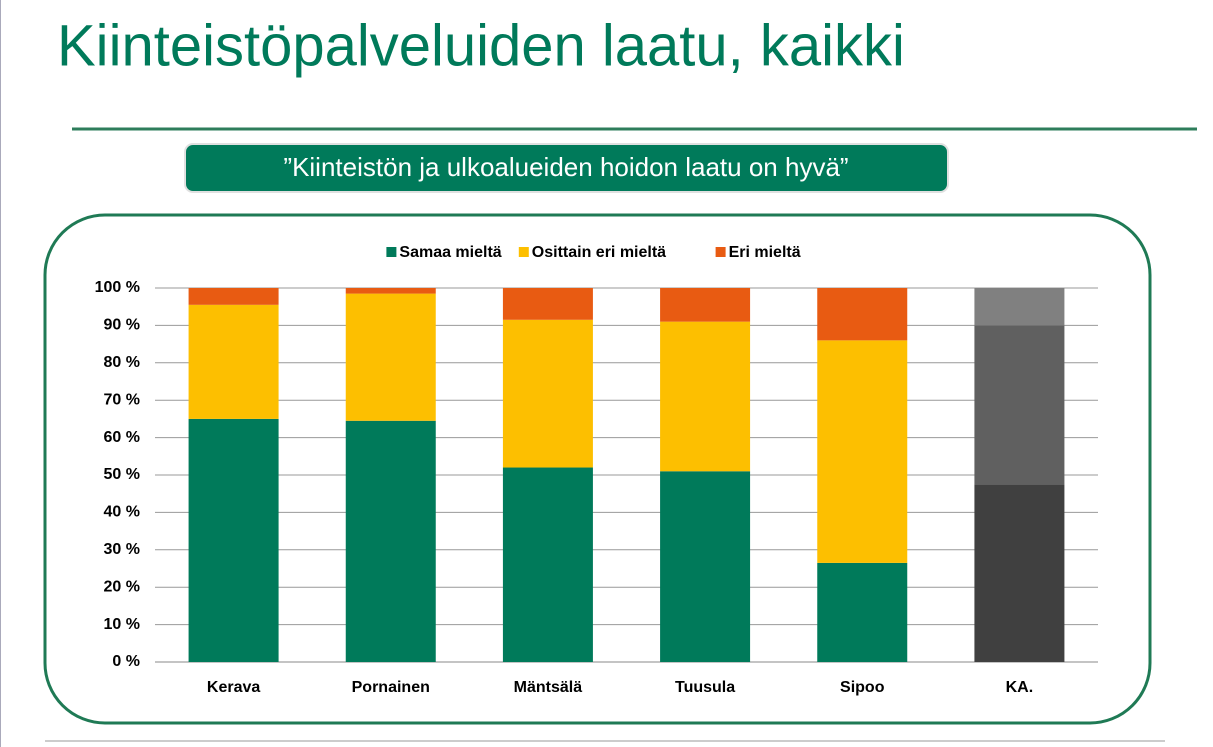 The width and height of the screenshot is (1213, 747). I want to click on legend-label: Osittain eri mieltä, so click(599, 252).